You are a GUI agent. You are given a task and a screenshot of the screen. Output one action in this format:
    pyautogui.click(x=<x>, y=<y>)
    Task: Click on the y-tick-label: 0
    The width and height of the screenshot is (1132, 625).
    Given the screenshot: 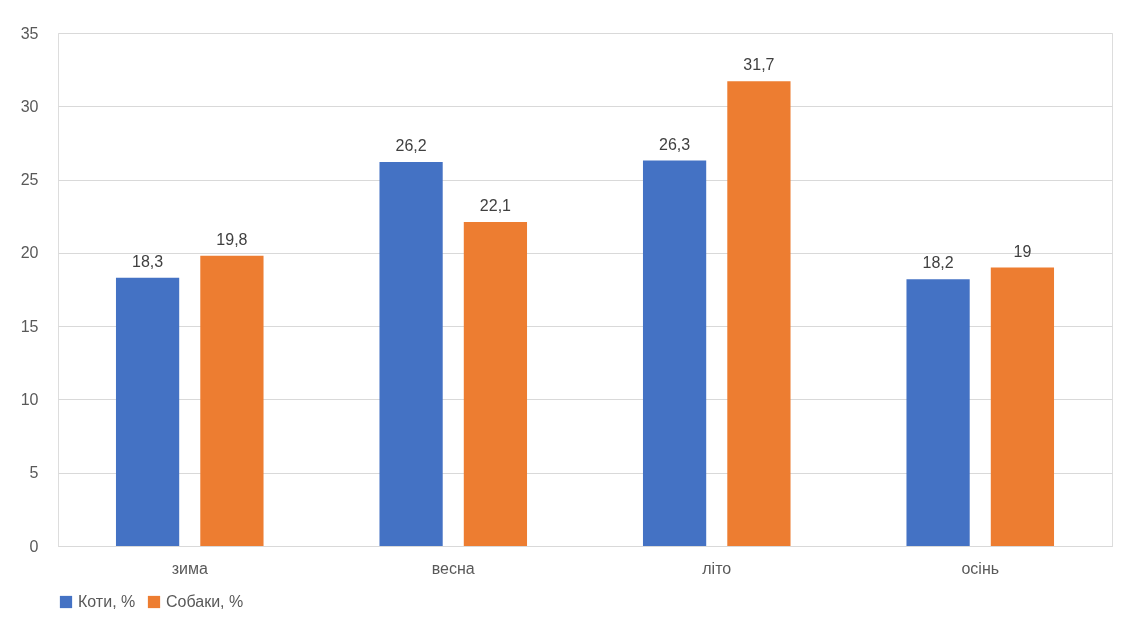 What is the action you would take?
    pyautogui.click(x=34, y=546)
    